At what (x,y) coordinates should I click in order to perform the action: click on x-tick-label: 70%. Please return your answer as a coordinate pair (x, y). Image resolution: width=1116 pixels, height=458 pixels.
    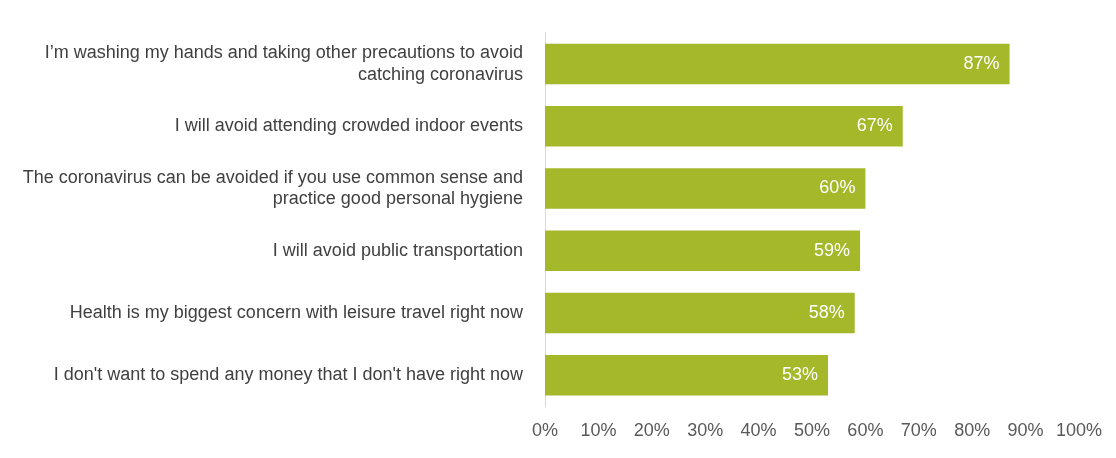
    Looking at the image, I should click on (918, 430).